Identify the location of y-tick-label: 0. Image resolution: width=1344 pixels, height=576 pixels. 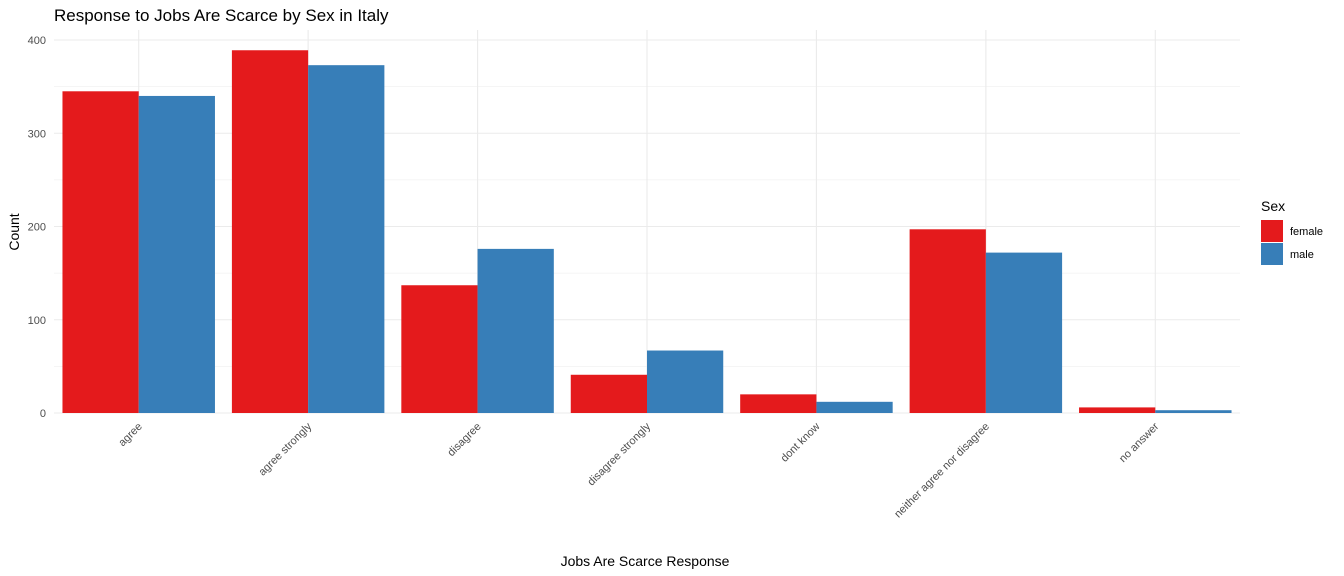
(43, 414).